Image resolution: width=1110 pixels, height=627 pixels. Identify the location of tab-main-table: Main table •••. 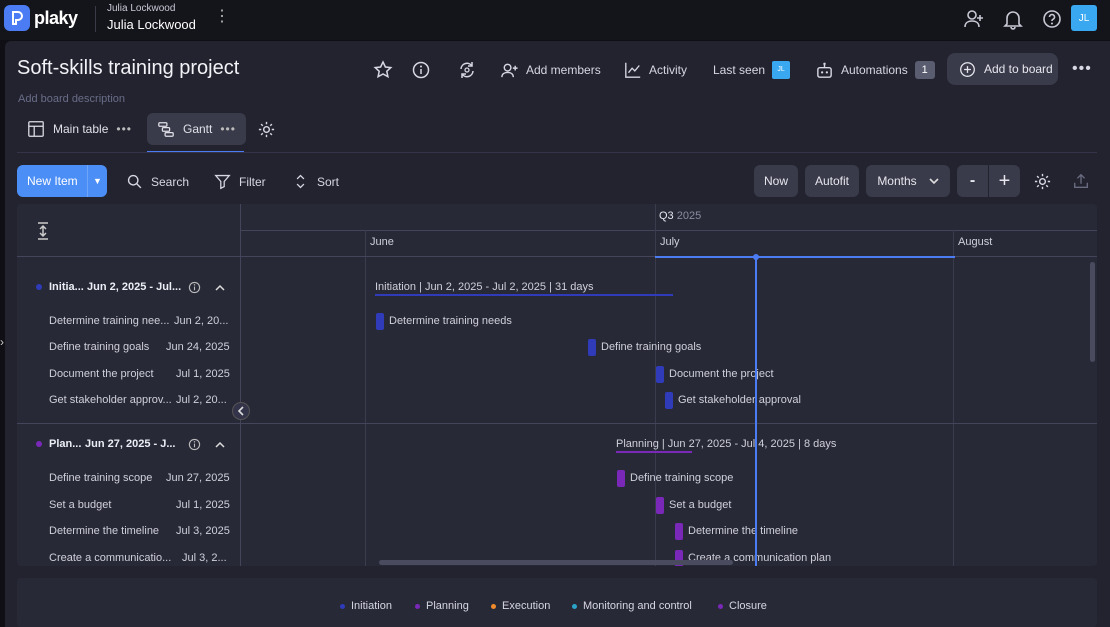
(79, 129).